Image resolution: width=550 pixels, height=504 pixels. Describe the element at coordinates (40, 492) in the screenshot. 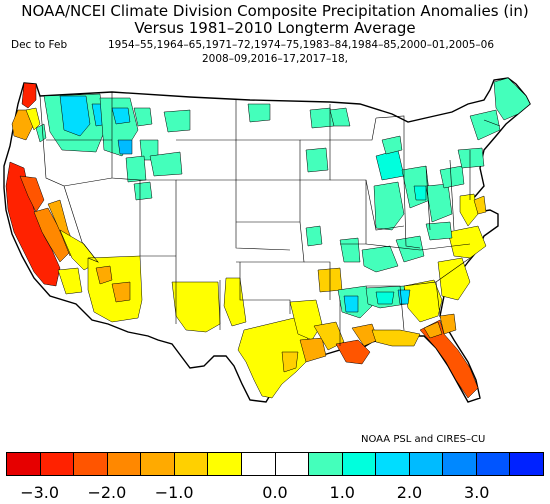

I see `colorbar-tick-label: −3.0` at that location.